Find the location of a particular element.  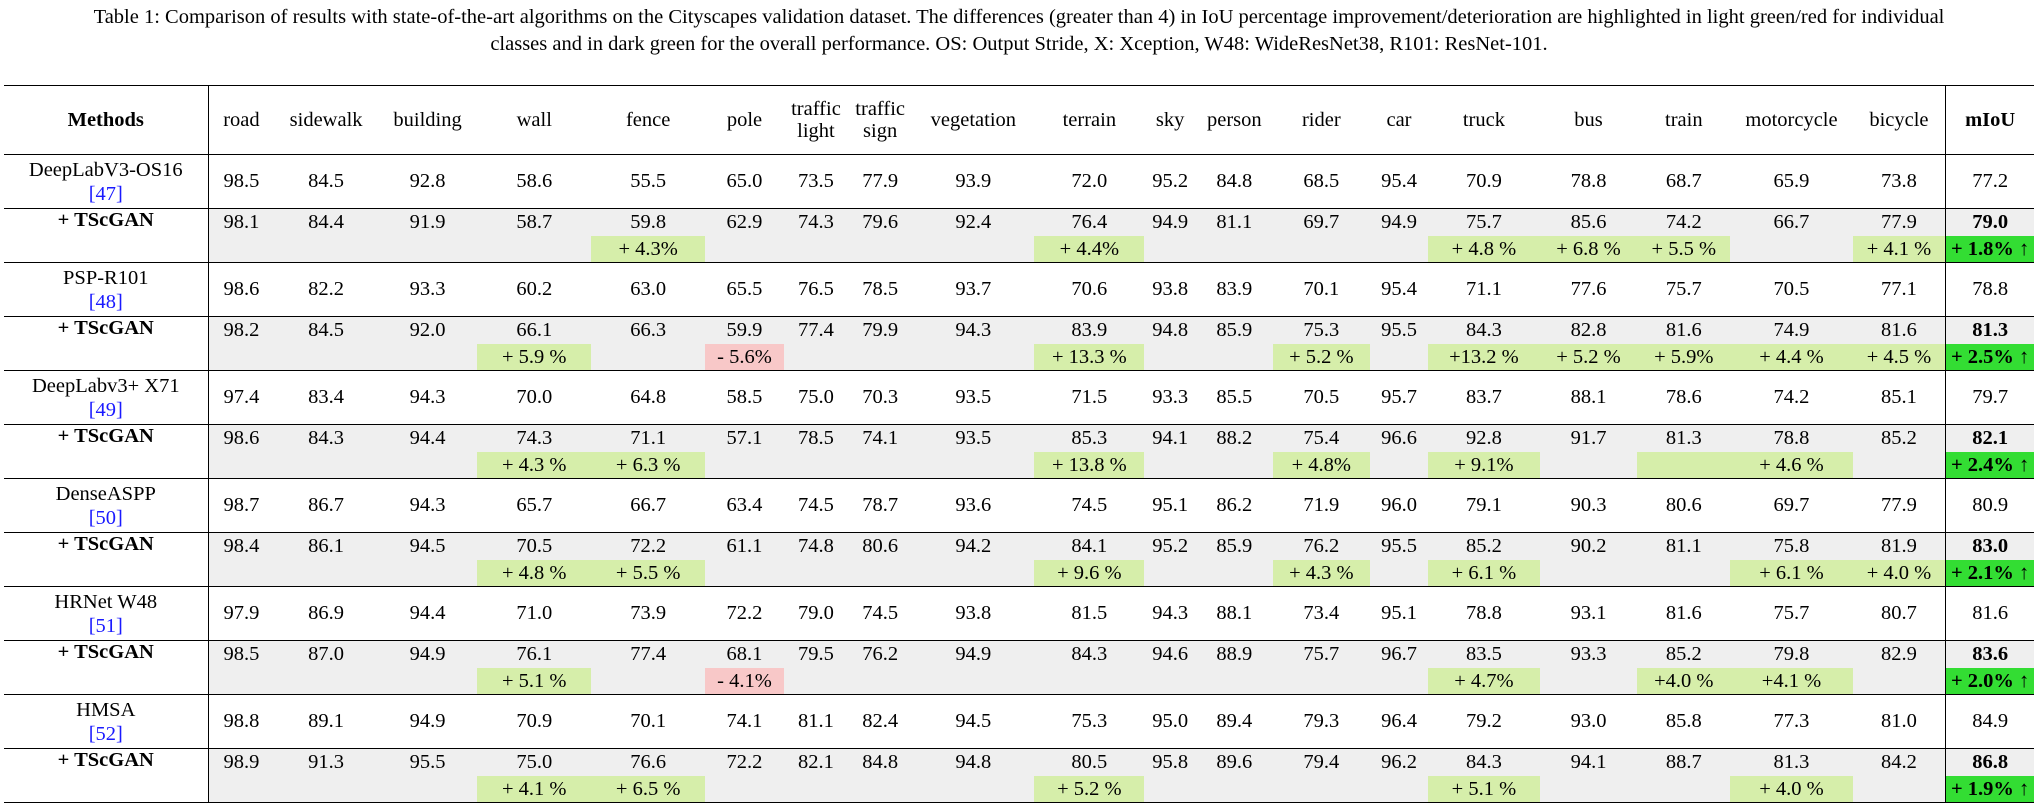

baseline-value: 64.8 is located at coordinates (648, 397).